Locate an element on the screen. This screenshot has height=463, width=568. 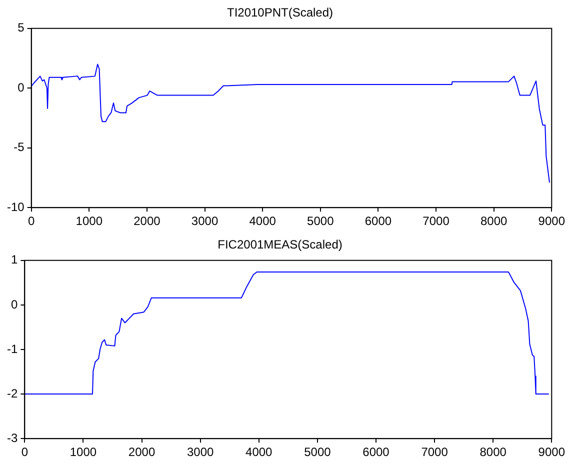
y-tick-label: -3 is located at coordinates (12, 437).